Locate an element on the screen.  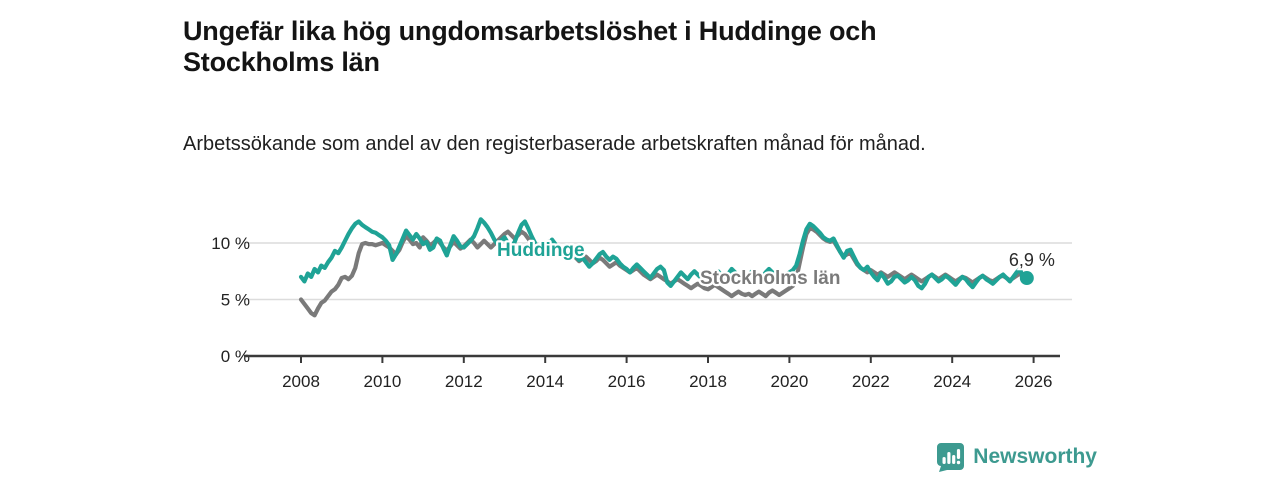
latest-value-annotation: 6,9 % is located at coordinates (1032, 260).